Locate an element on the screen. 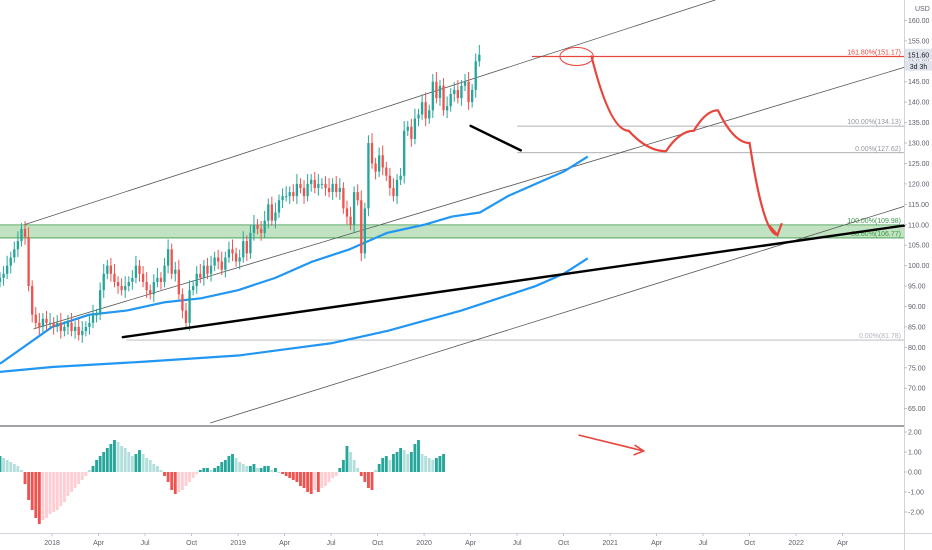 The height and width of the screenshot is (550, 932). currency-label: USD is located at coordinates (922, 9).